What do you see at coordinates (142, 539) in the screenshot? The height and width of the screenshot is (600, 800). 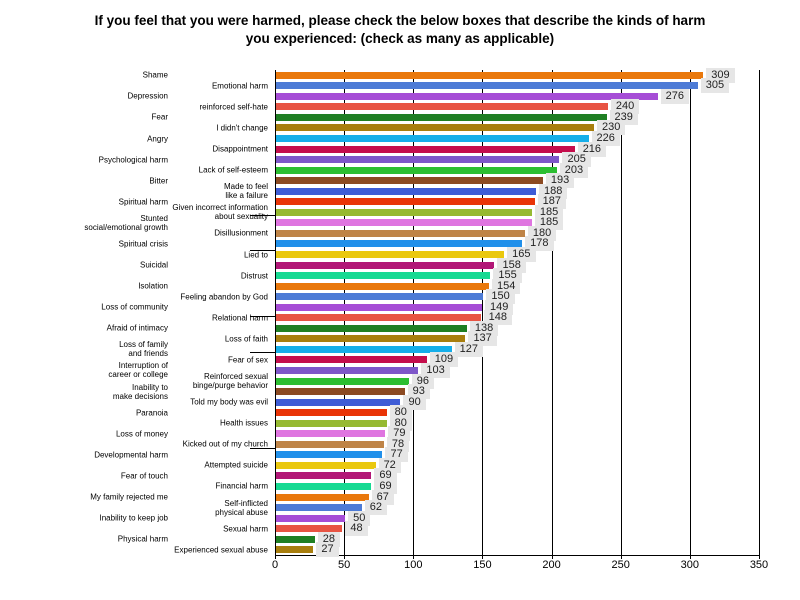 I see `category-label: Physical harm` at bounding box center [142, 539].